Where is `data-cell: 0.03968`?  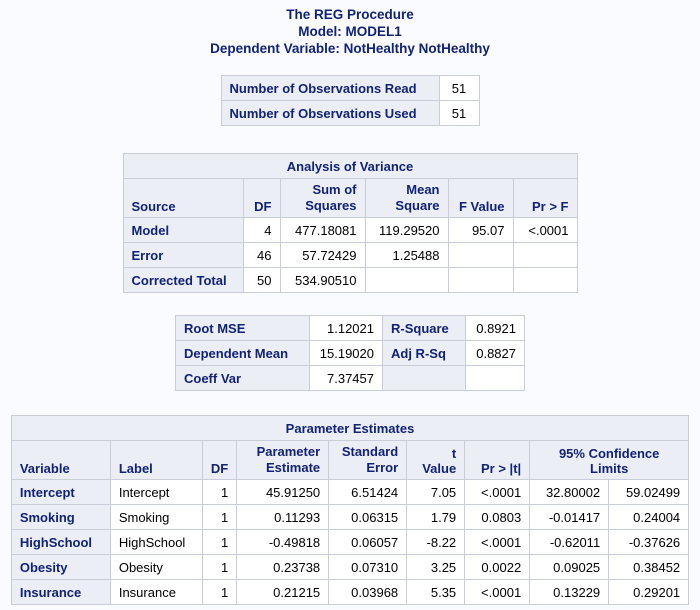 data-cell: 0.03968 is located at coordinates (368, 592).